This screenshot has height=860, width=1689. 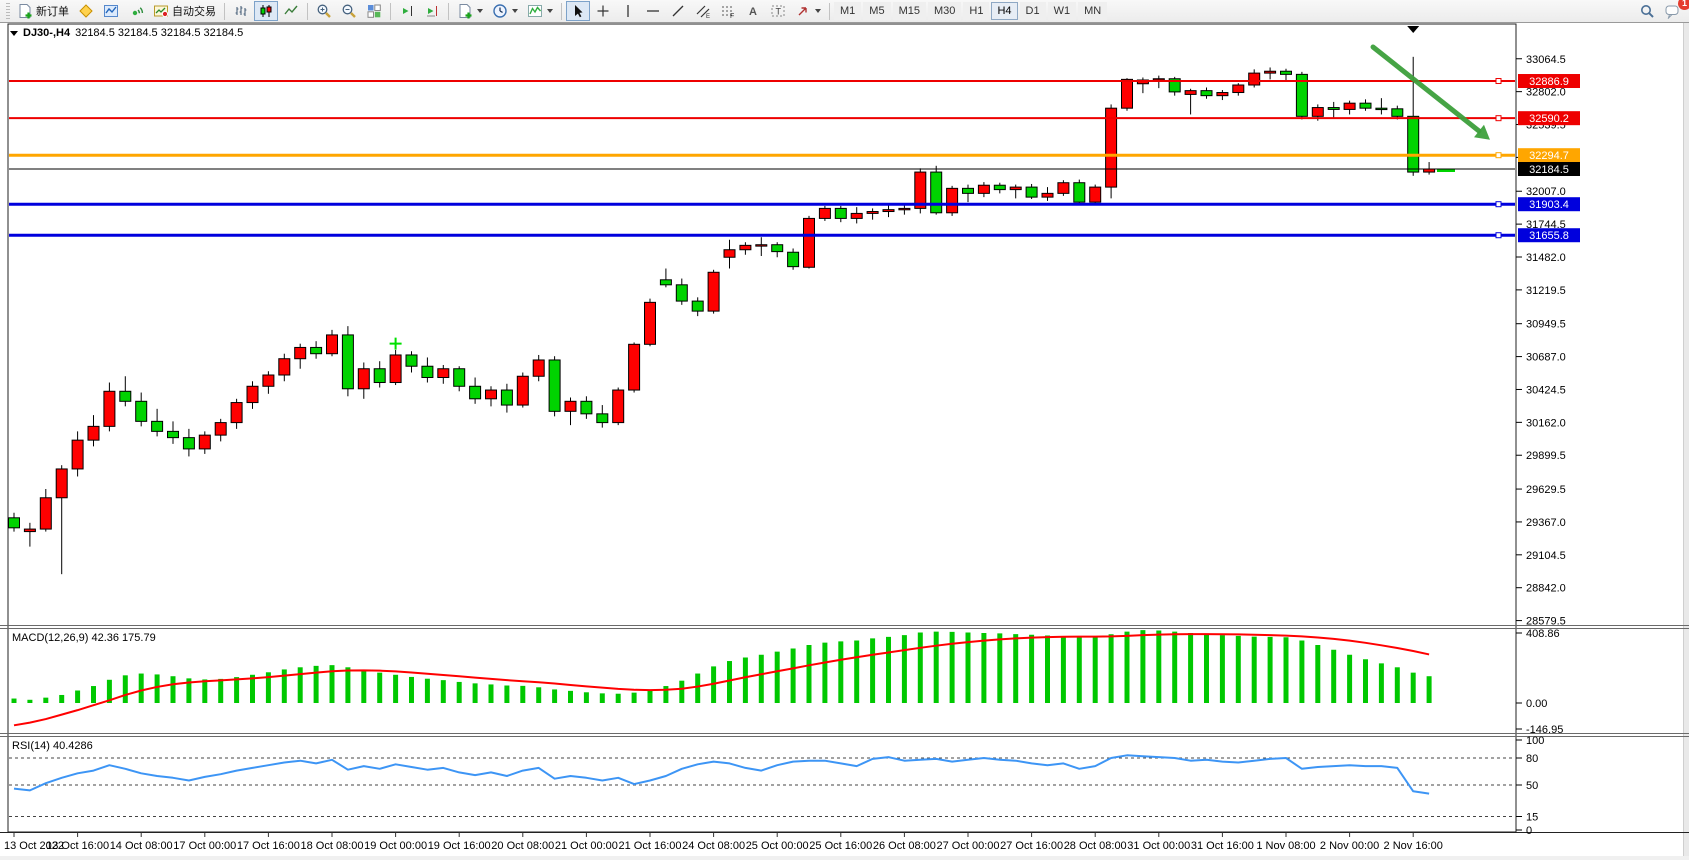 I want to click on price-badge-label: 31655.8, so click(x=1549, y=236).